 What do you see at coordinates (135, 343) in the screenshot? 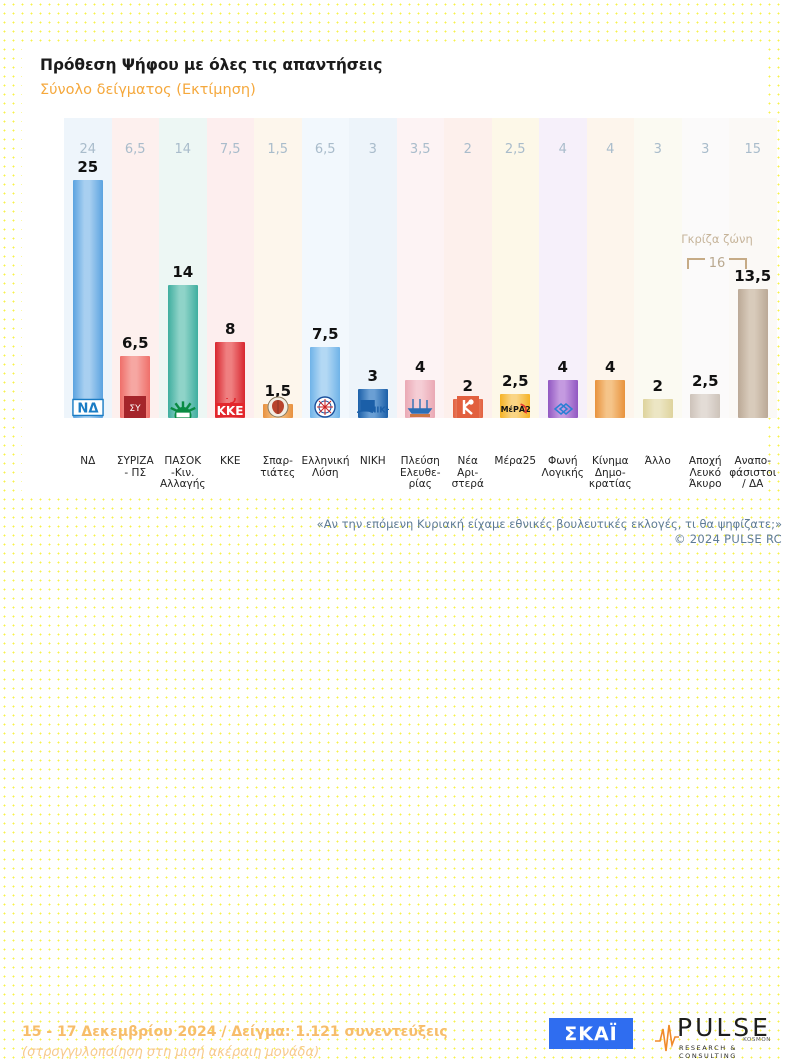
I see `bar-value-label: 6,5` at bounding box center [135, 343].